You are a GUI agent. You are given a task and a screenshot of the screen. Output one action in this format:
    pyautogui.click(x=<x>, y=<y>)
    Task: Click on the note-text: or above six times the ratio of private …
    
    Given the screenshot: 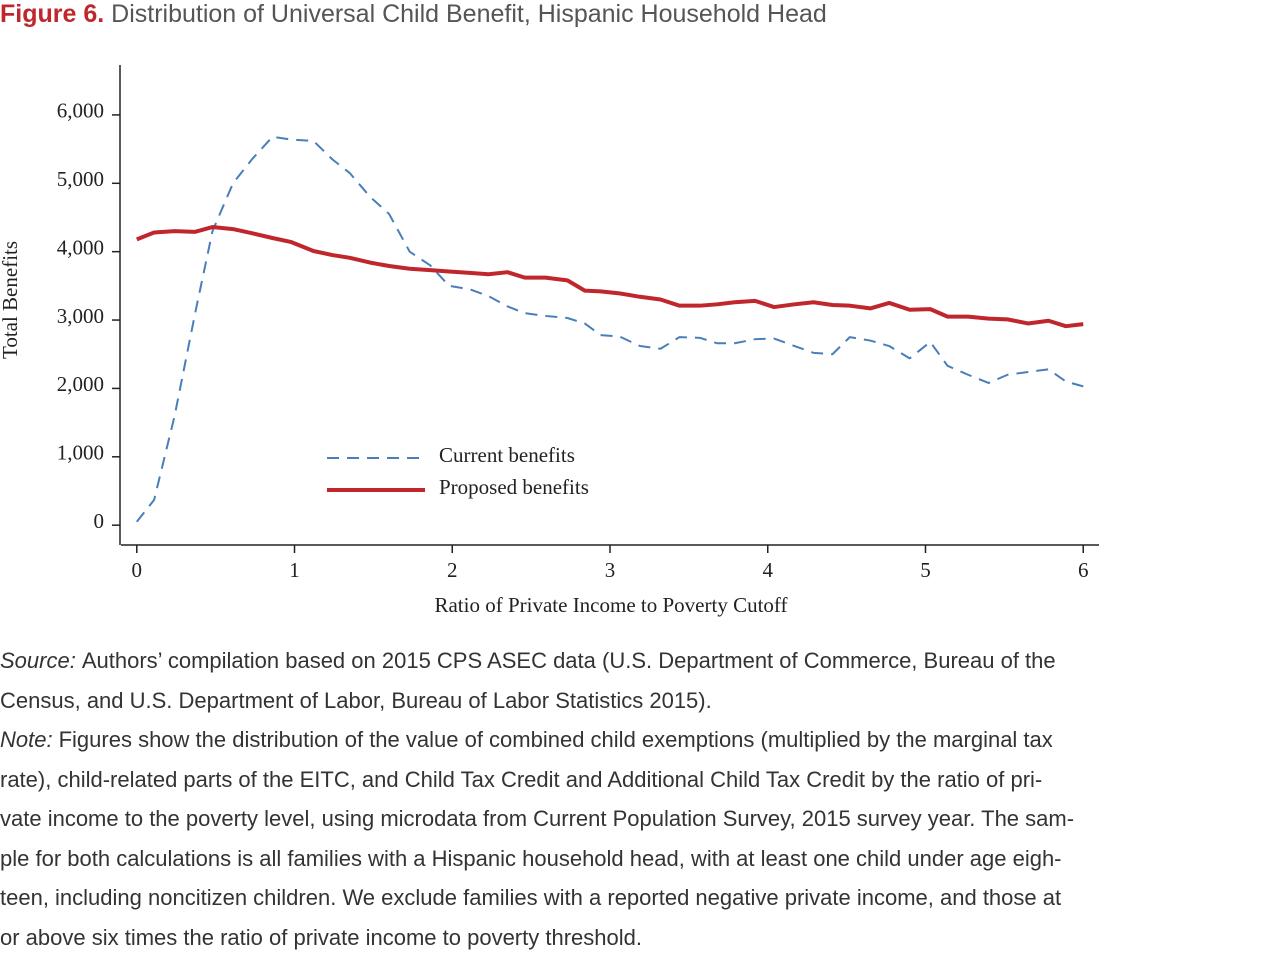 What is the action you would take?
    pyautogui.click(x=321, y=937)
    